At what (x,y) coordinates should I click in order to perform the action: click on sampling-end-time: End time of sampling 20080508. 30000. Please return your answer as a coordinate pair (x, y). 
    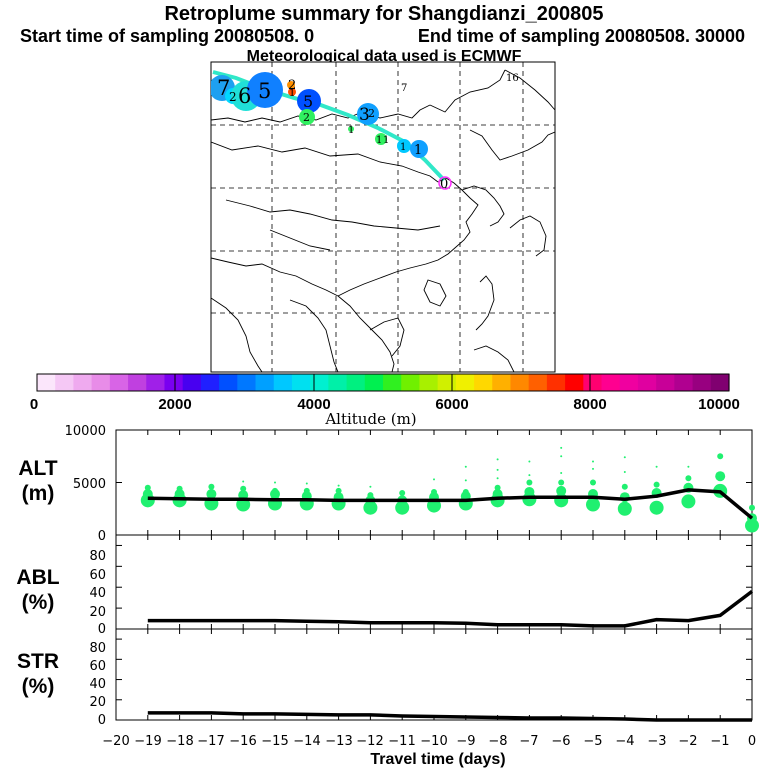
    Looking at the image, I should click on (581, 36).